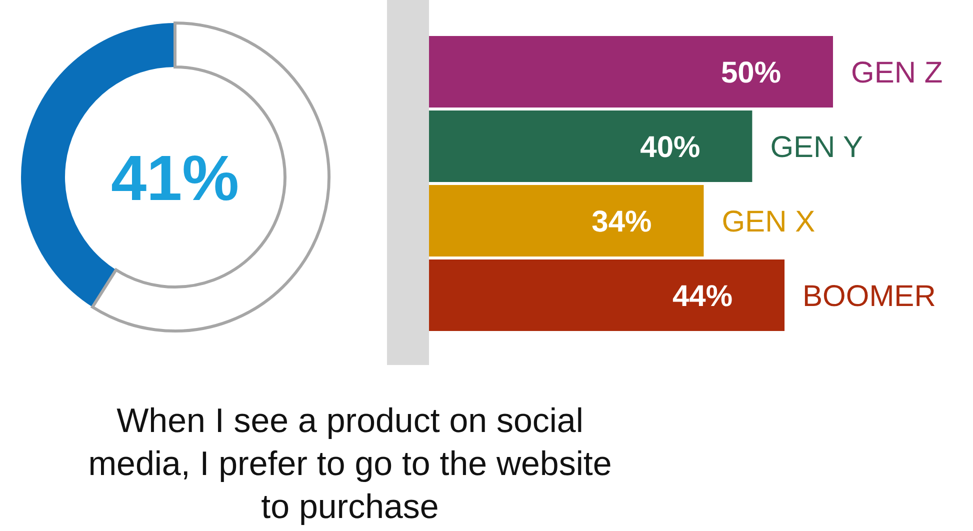 The image size is (973, 531). Describe the element at coordinates (769, 222) in the screenshot. I see `y-tick-label: GEN X` at that location.